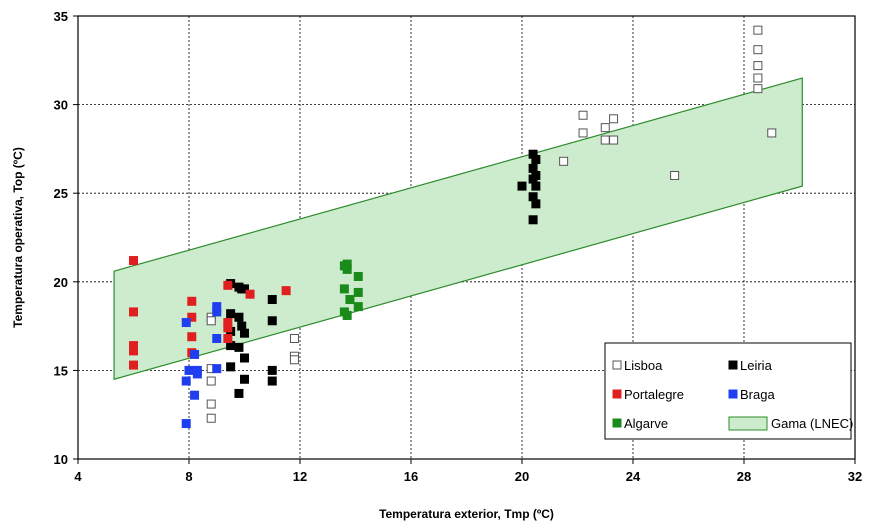 The height and width of the screenshot is (525, 872). Describe the element at coordinates (654, 394) in the screenshot. I see `legend-label: Portalegre` at that location.